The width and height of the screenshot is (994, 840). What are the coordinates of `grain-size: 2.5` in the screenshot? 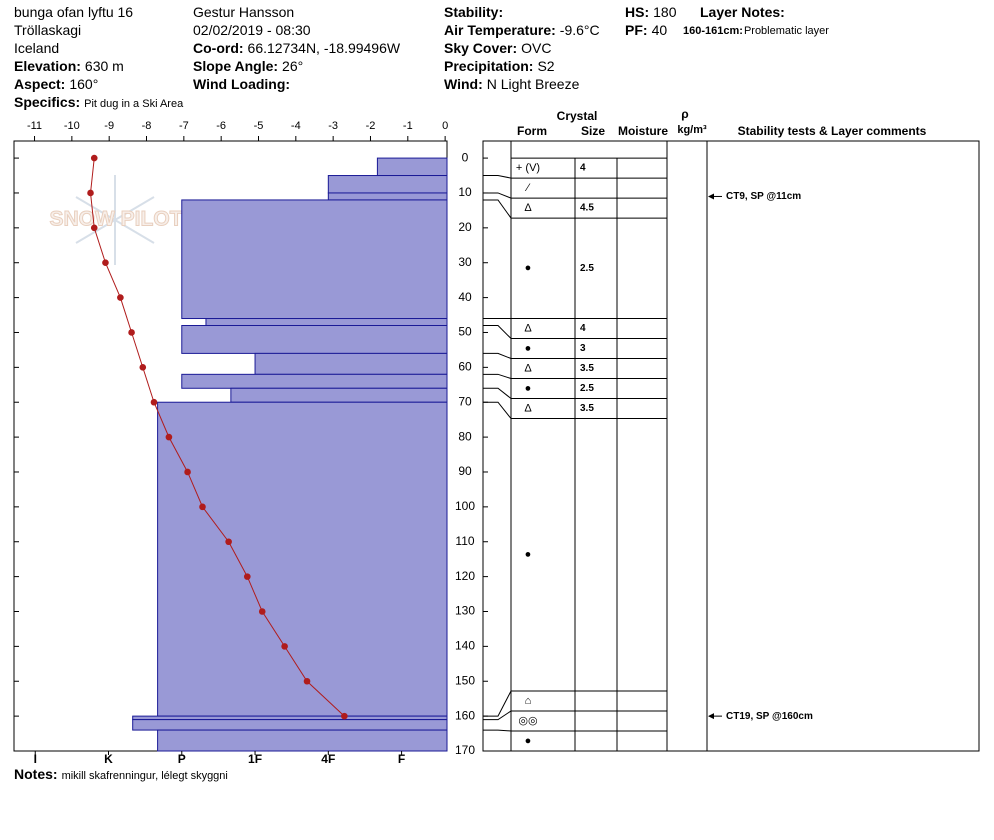 It's located at (587, 268).